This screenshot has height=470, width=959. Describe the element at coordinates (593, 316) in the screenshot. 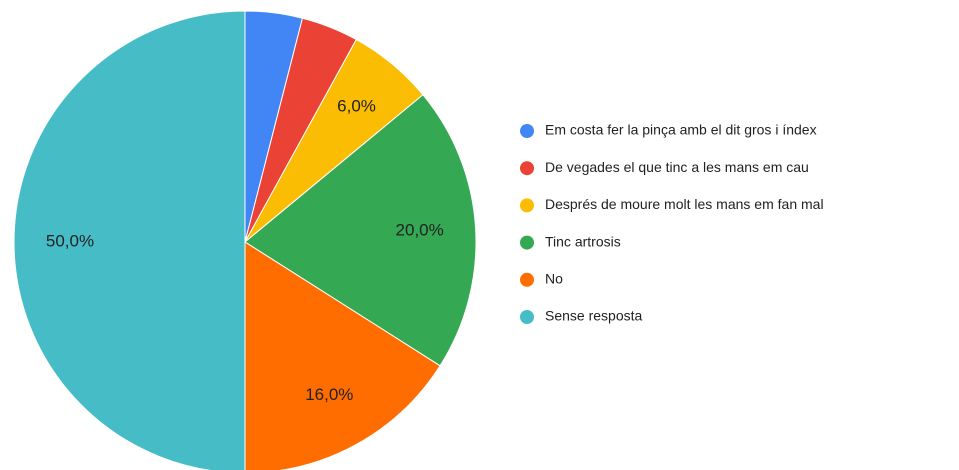

I see `legend-text: Sense resposta` at that location.